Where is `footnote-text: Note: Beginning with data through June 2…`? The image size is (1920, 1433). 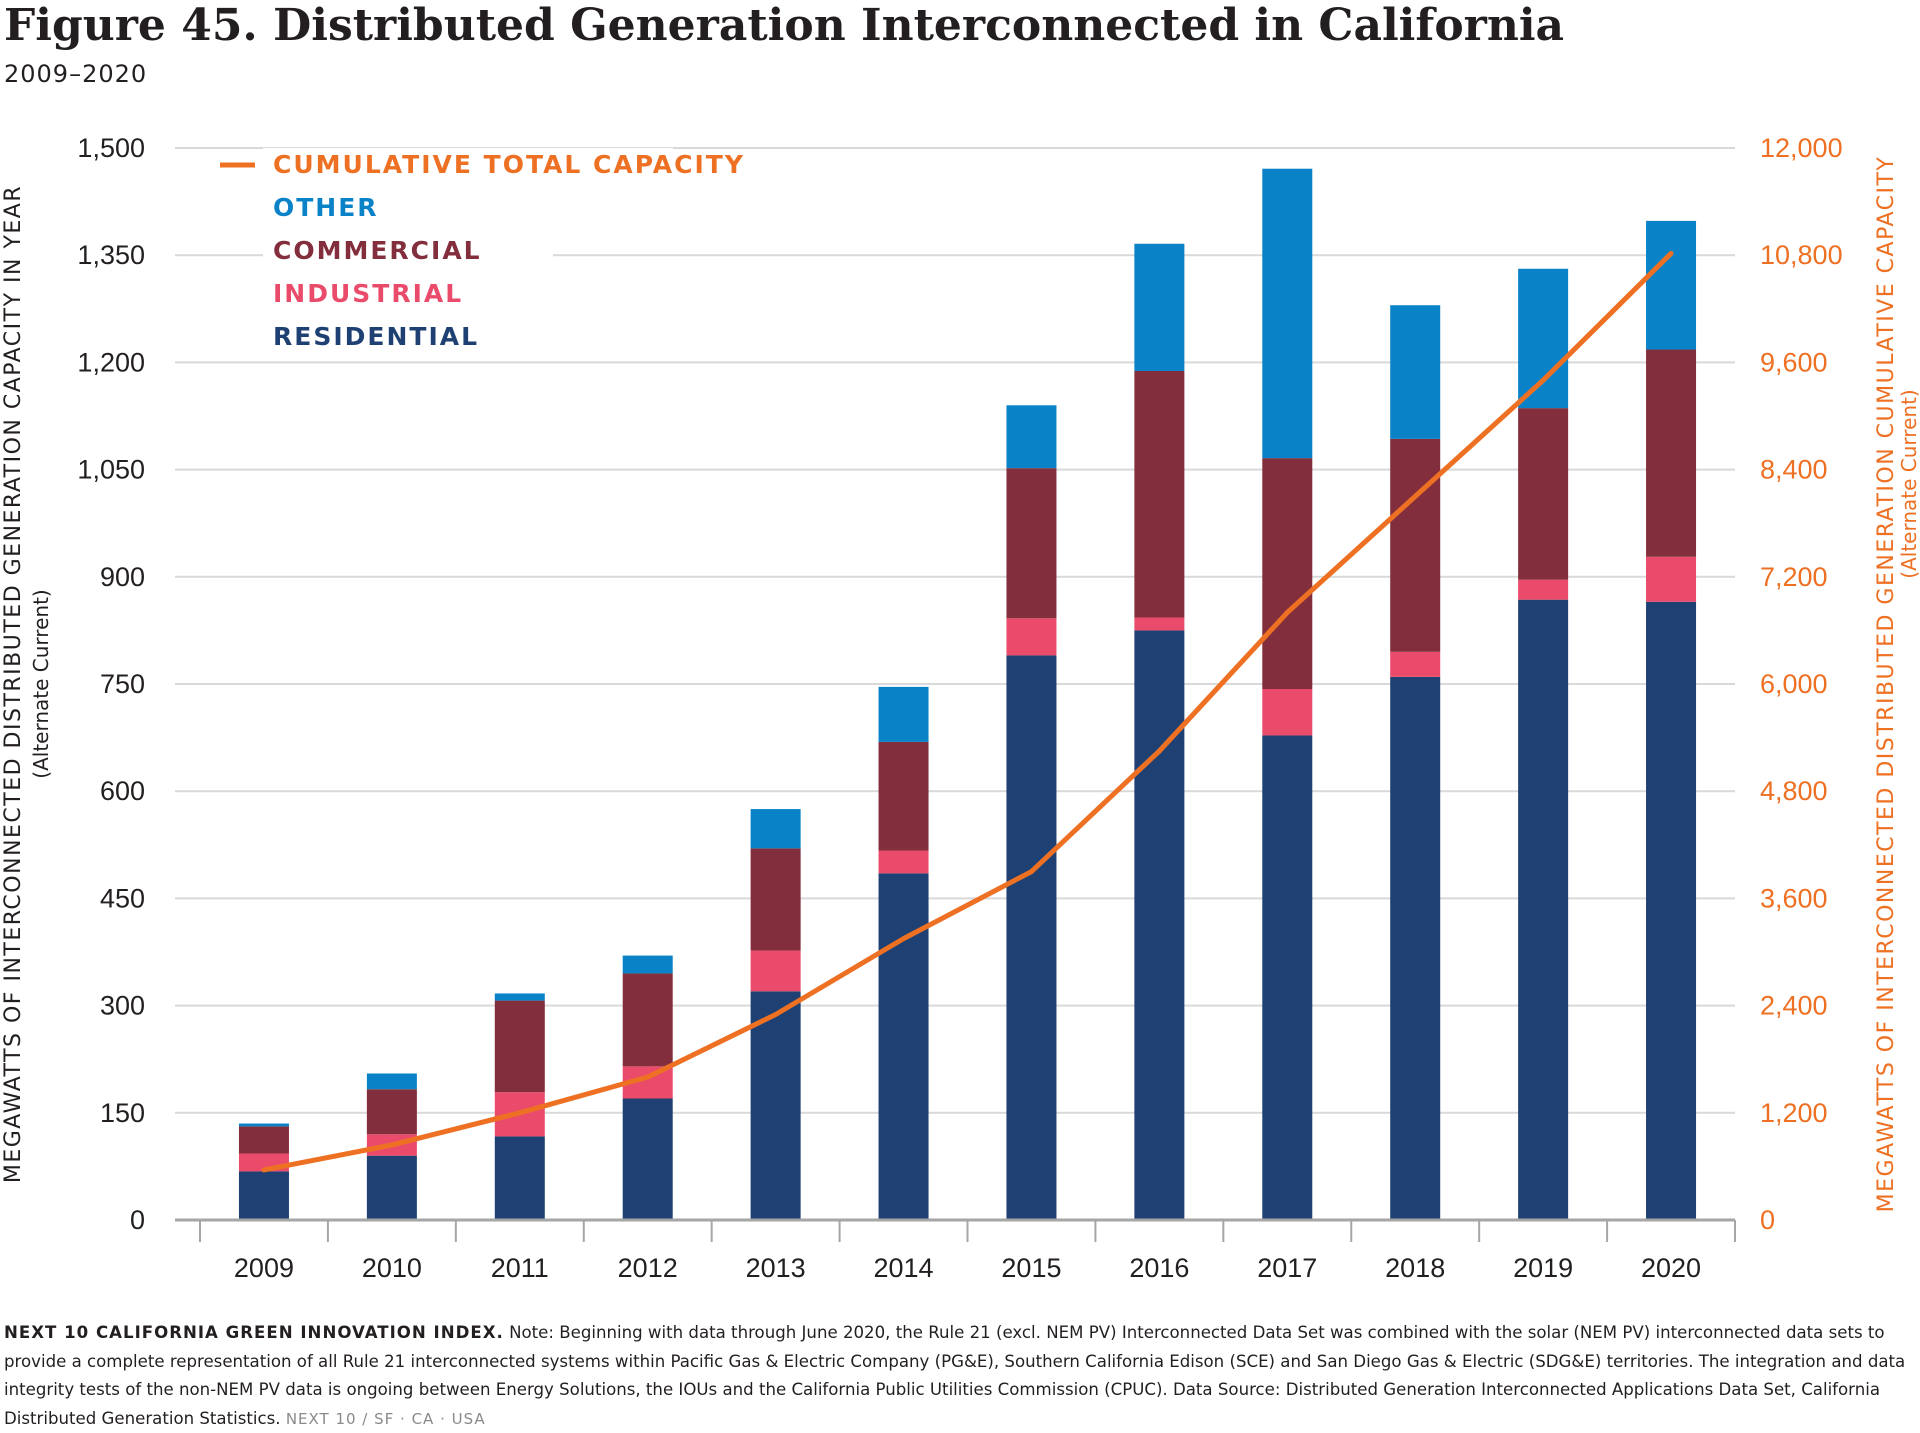
footnote-text: Note: Beginning with data through June 2… is located at coordinates (955, 1375).